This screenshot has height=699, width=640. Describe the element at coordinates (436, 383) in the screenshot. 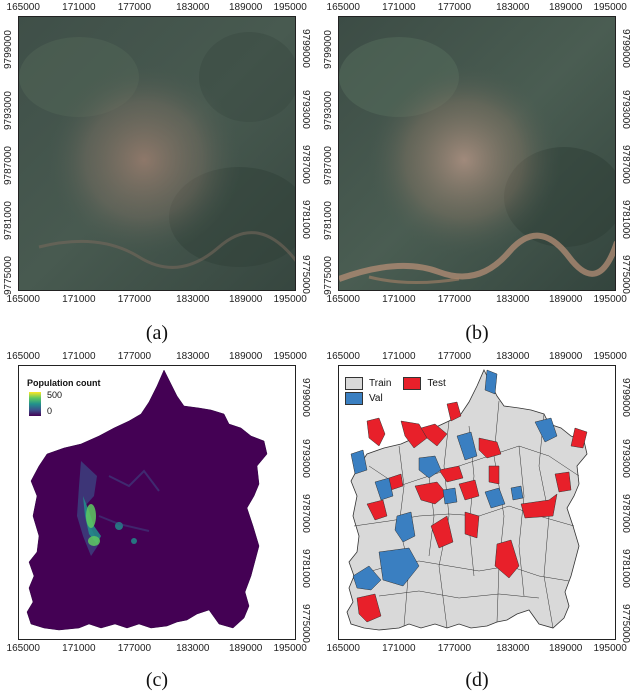

I see `legend-test-label: Test` at that location.